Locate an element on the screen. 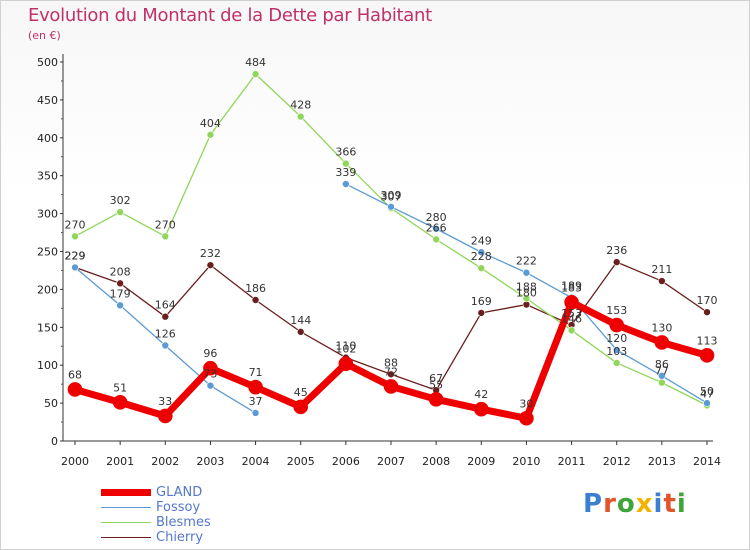 The width and height of the screenshot is (750, 550). data-label-chierry: 229 is located at coordinates (75, 255).